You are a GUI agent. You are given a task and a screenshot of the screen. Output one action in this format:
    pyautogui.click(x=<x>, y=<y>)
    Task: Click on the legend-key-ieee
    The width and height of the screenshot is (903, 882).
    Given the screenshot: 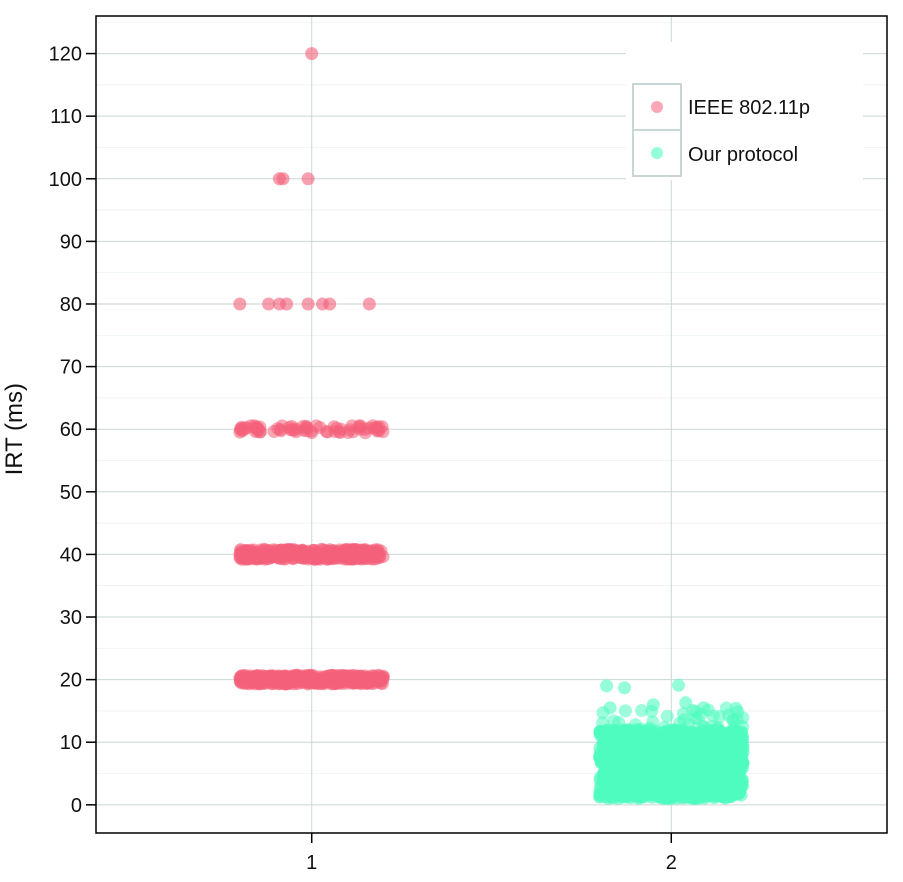 What is the action you would take?
    pyautogui.click(x=657, y=107)
    